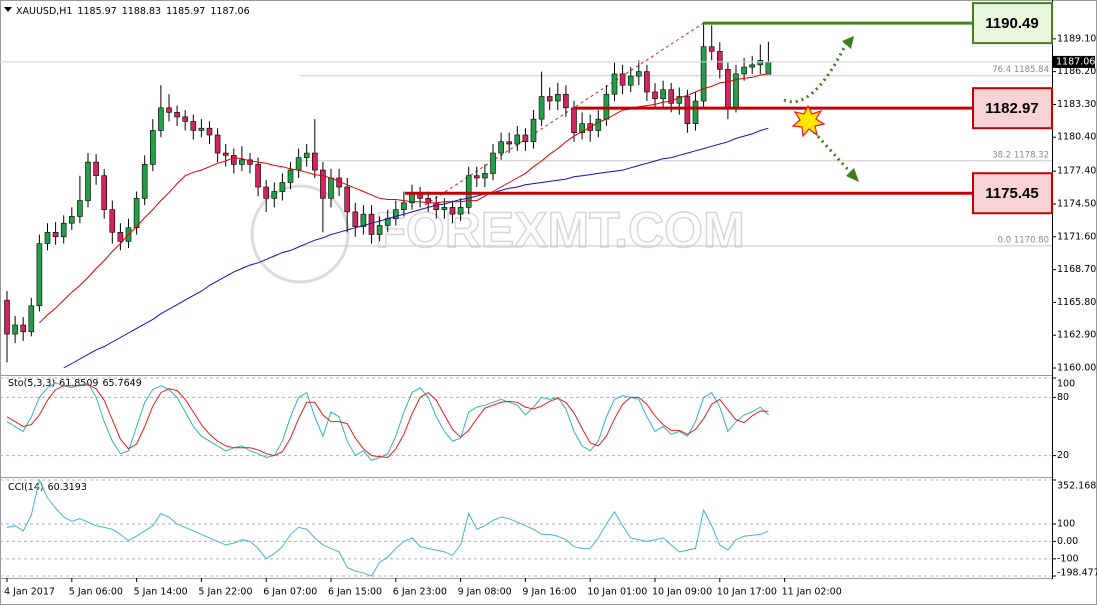 The width and height of the screenshot is (1097, 605). What do you see at coordinates (1076, 203) in the screenshot?
I see `y-tick-label: 1174.50` at bounding box center [1076, 203].